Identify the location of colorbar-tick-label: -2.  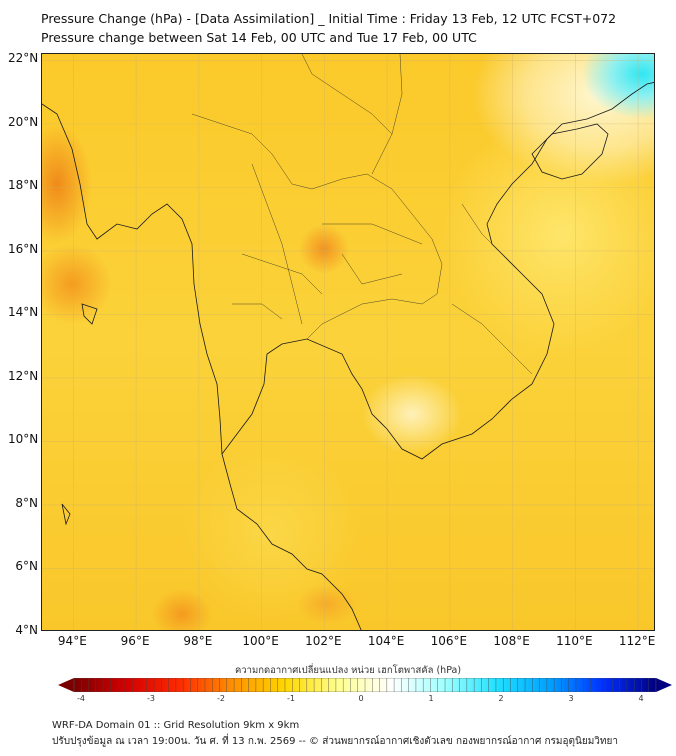
(221, 698).